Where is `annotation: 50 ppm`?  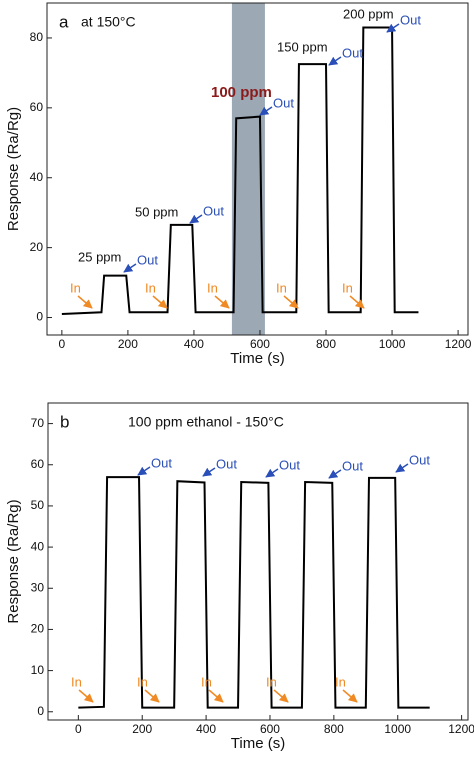
annotation: 50 ppm is located at coordinates (156, 211).